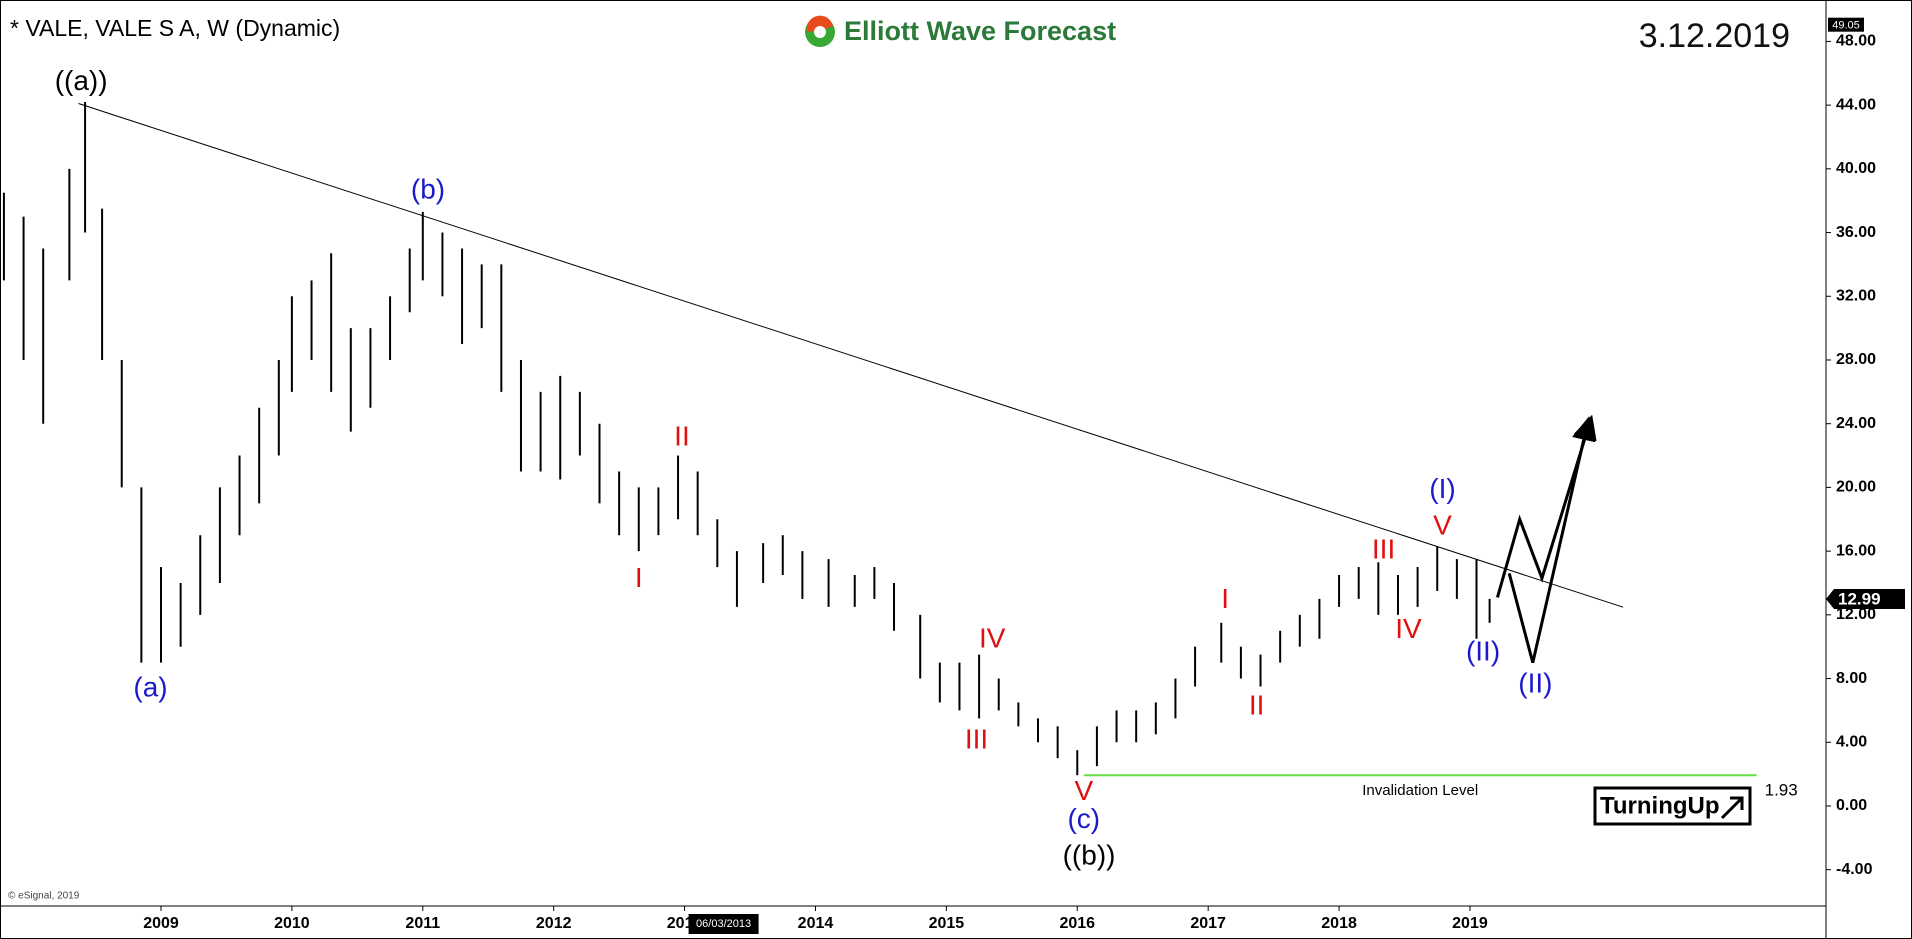 This screenshot has width=1912, height=939. I want to click on badge-box, so click(1672, 806).